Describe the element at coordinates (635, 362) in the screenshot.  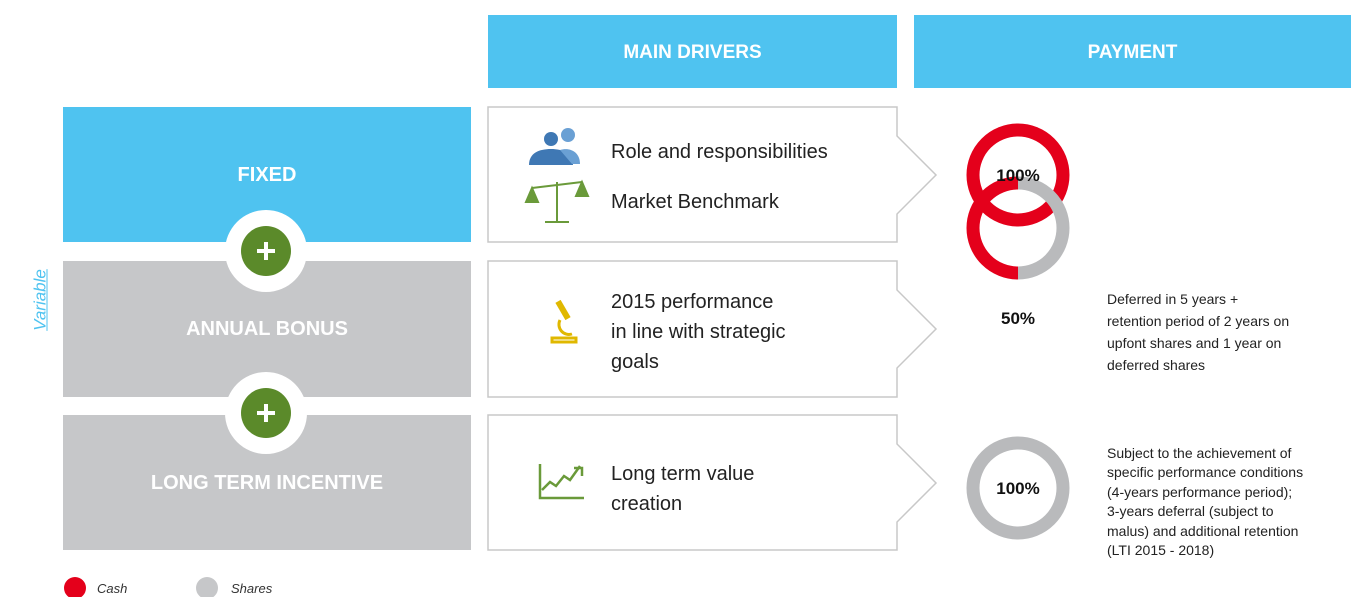
I see `driver-text: goals` at that location.